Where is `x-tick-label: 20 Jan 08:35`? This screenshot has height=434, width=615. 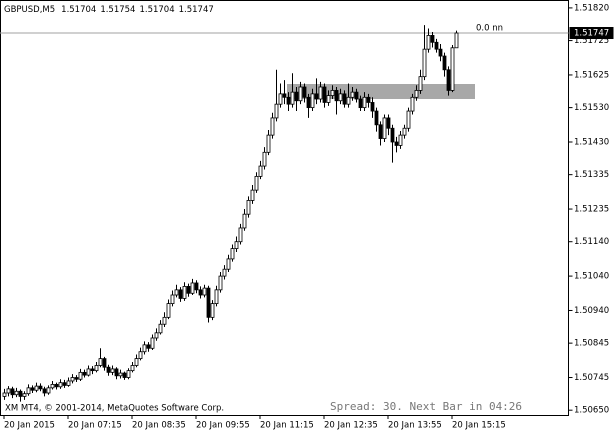 x-tick-label: 20 Jan 08:35 is located at coordinates (159, 426).